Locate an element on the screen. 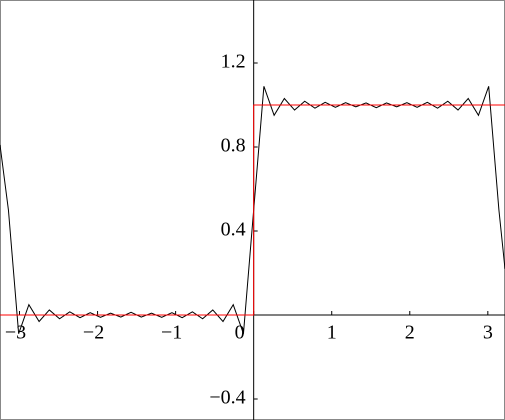  x-tick-label: 3 is located at coordinates (488, 333).